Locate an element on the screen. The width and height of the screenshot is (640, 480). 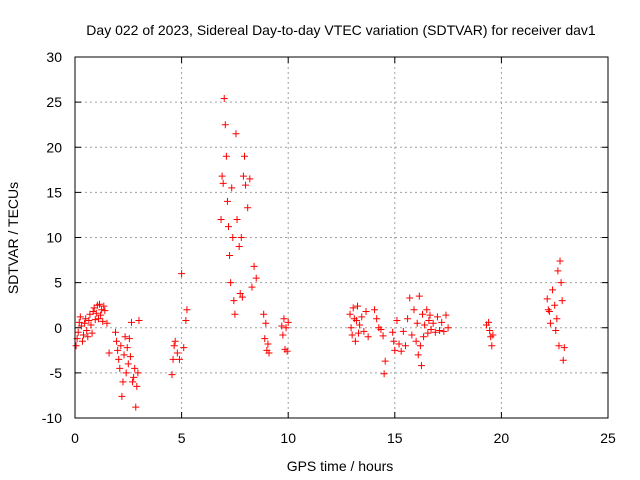
x-tick-label: 5 is located at coordinates (182, 438).